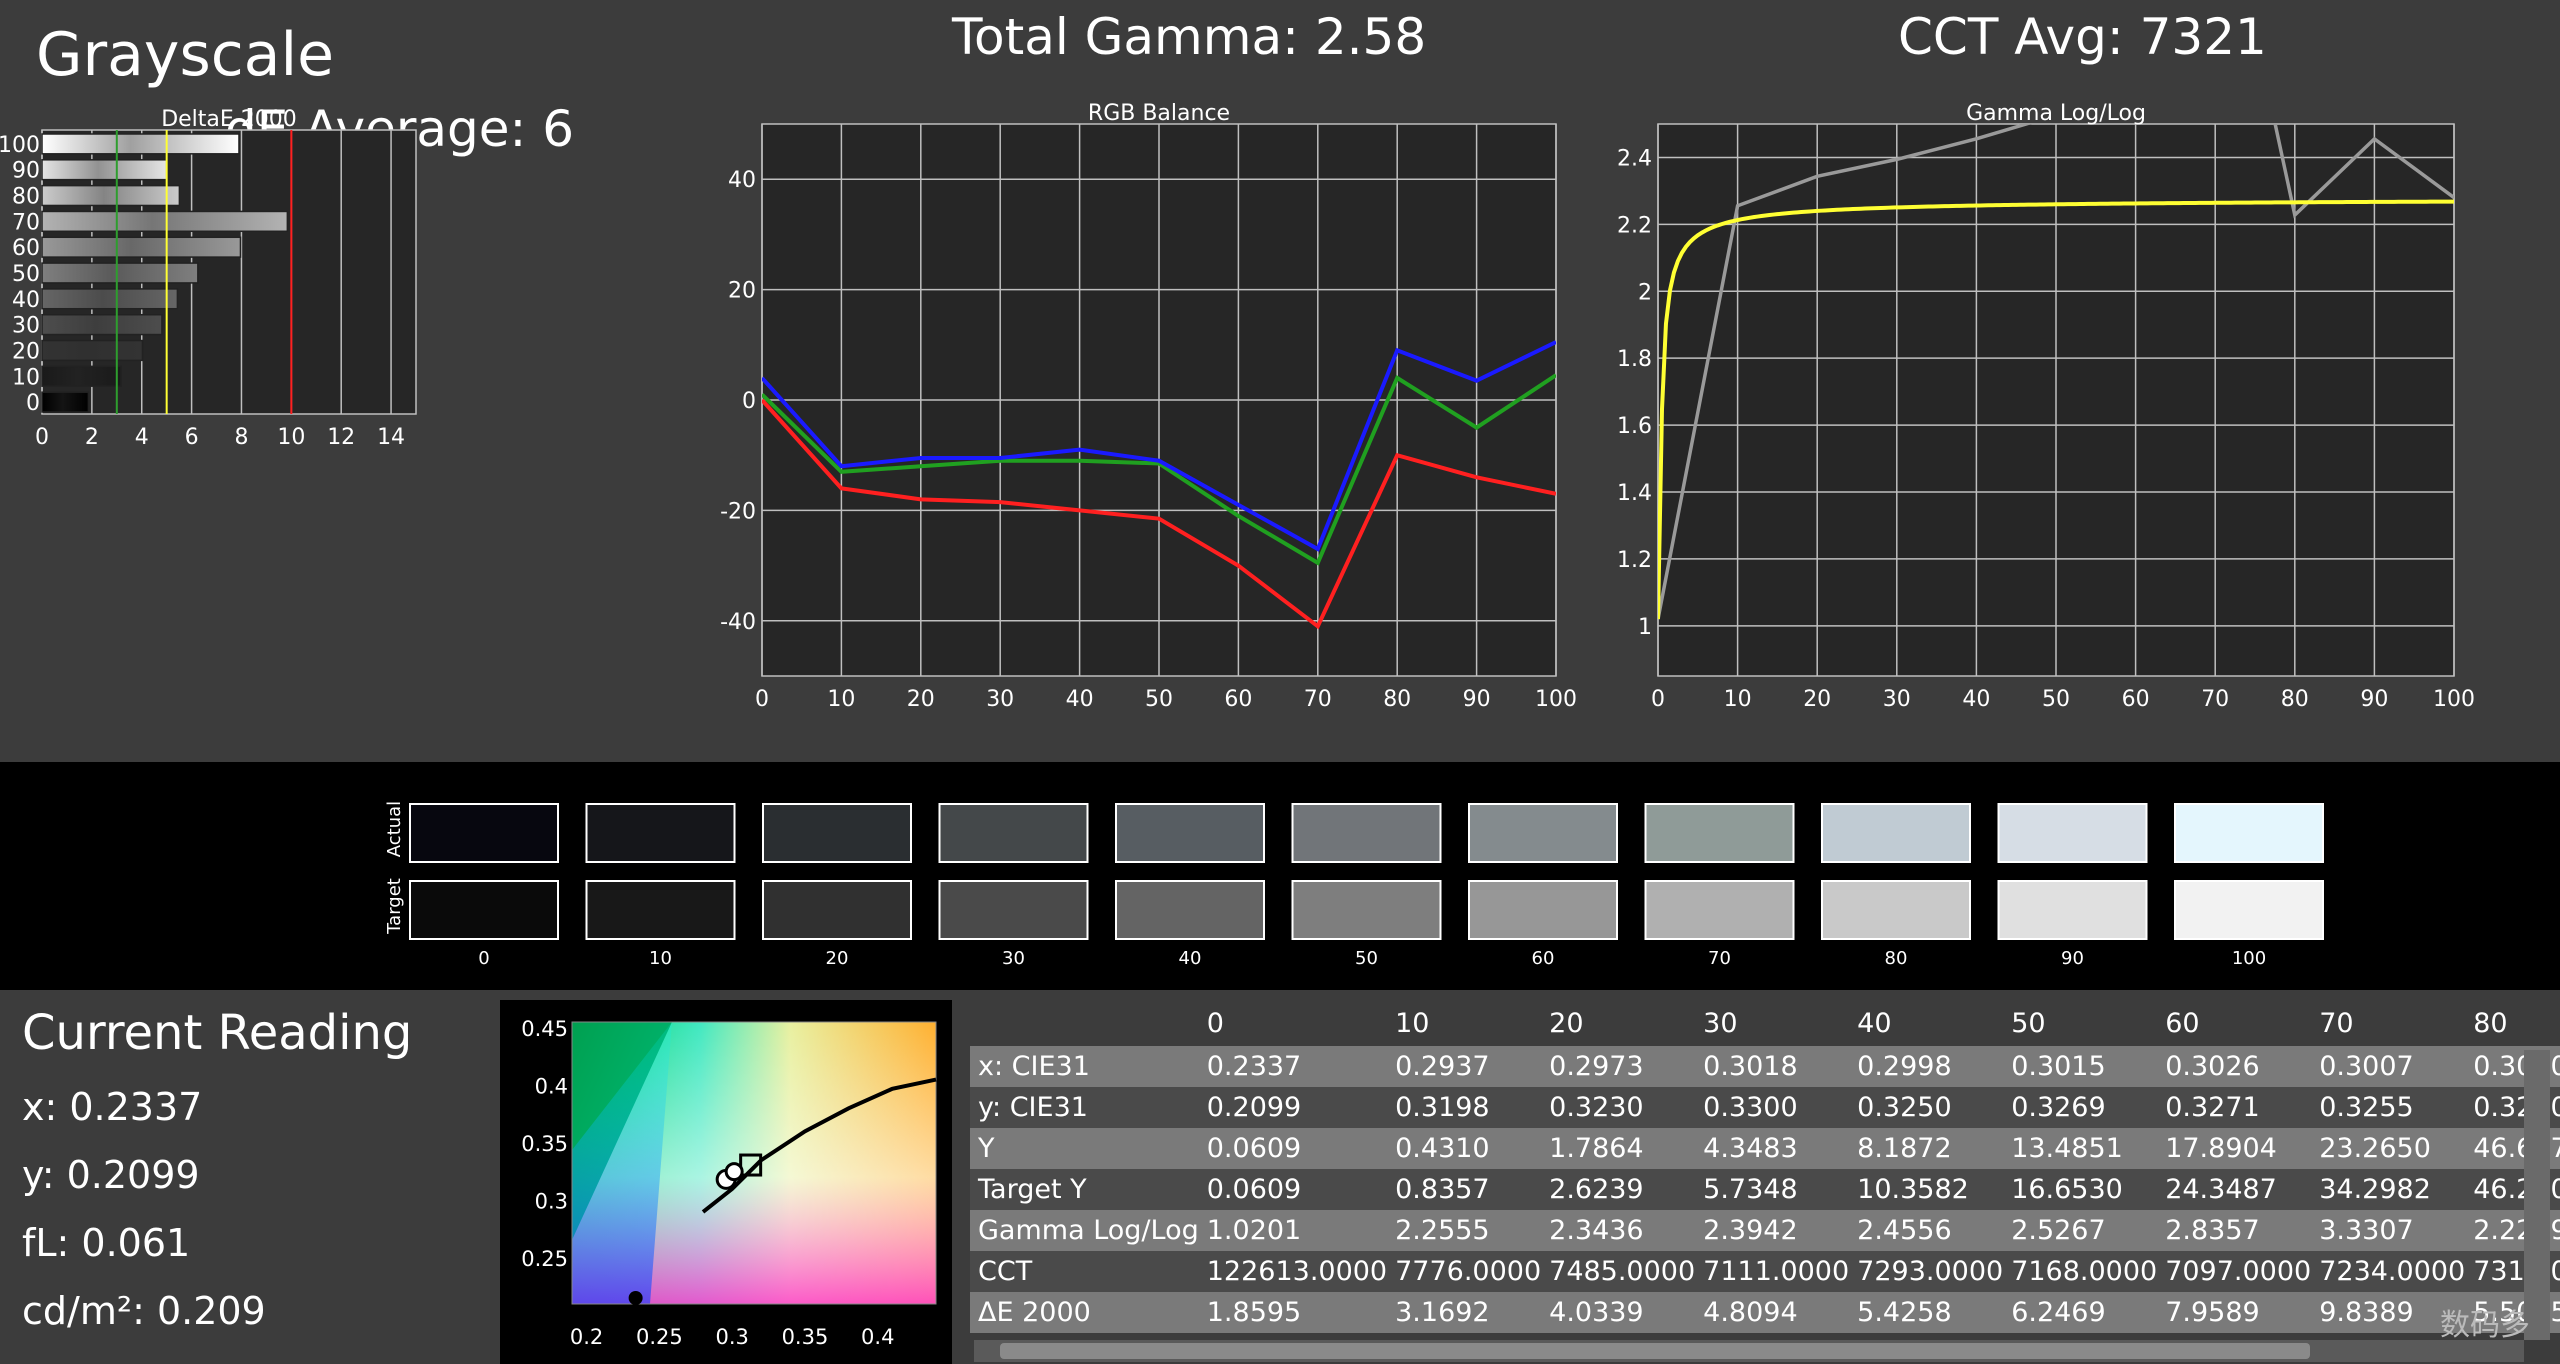 Image resolution: width=2560 pixels, height=1364 pixels. What do you see at coordinates (1772, 1271) in the screenshot?
I see `table-cell: 7111.0000` at bounding box center [1772, 1271].